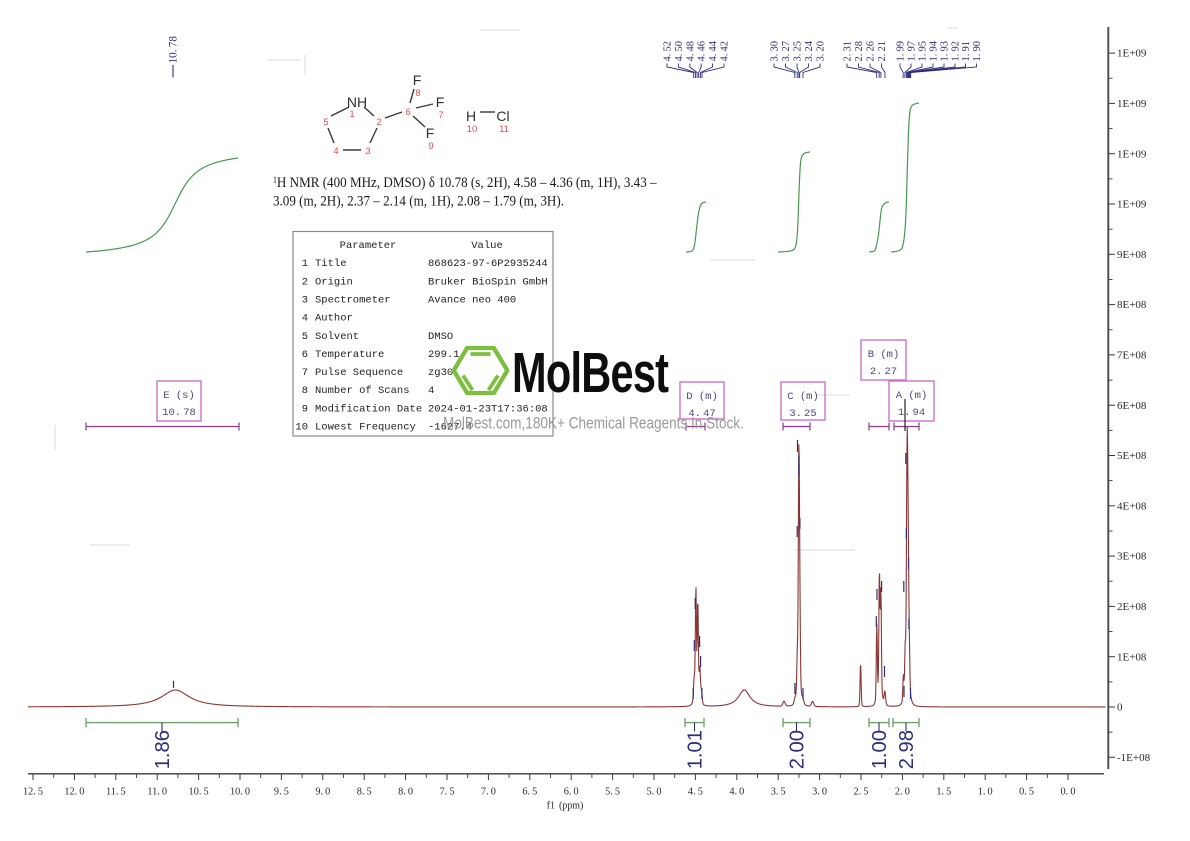  What do you see at coordinates (943, 792) in the screenshot?
I see `svg-text: 1. 5` at bounding box center [943, 792].